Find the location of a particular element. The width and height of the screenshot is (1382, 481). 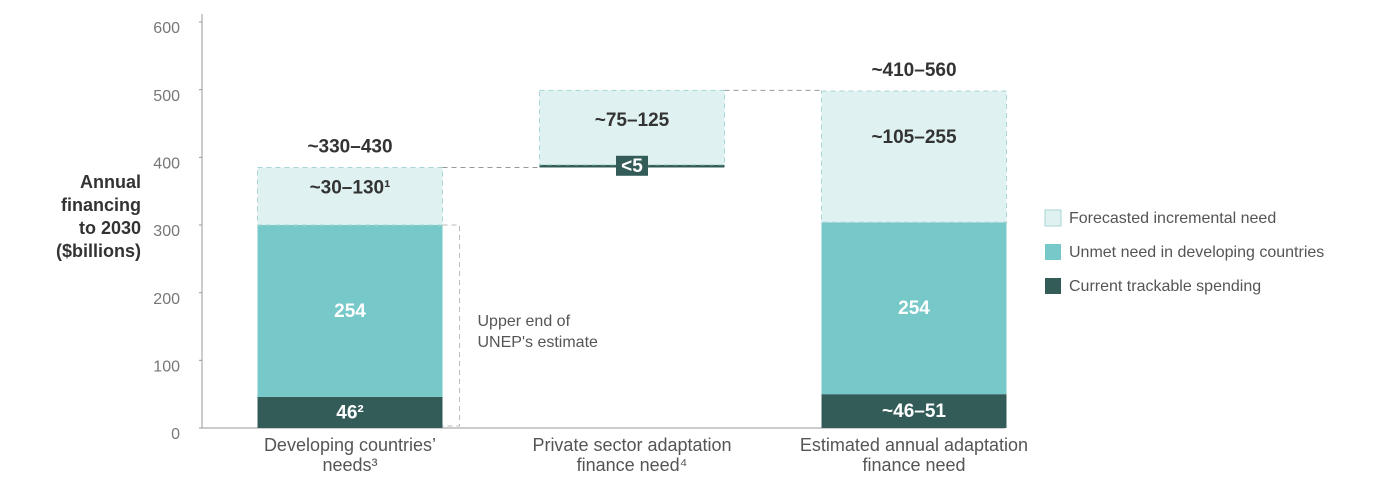

x-tick-label: Estimated annual adaptation finance need is located at coordinates (914, 455).